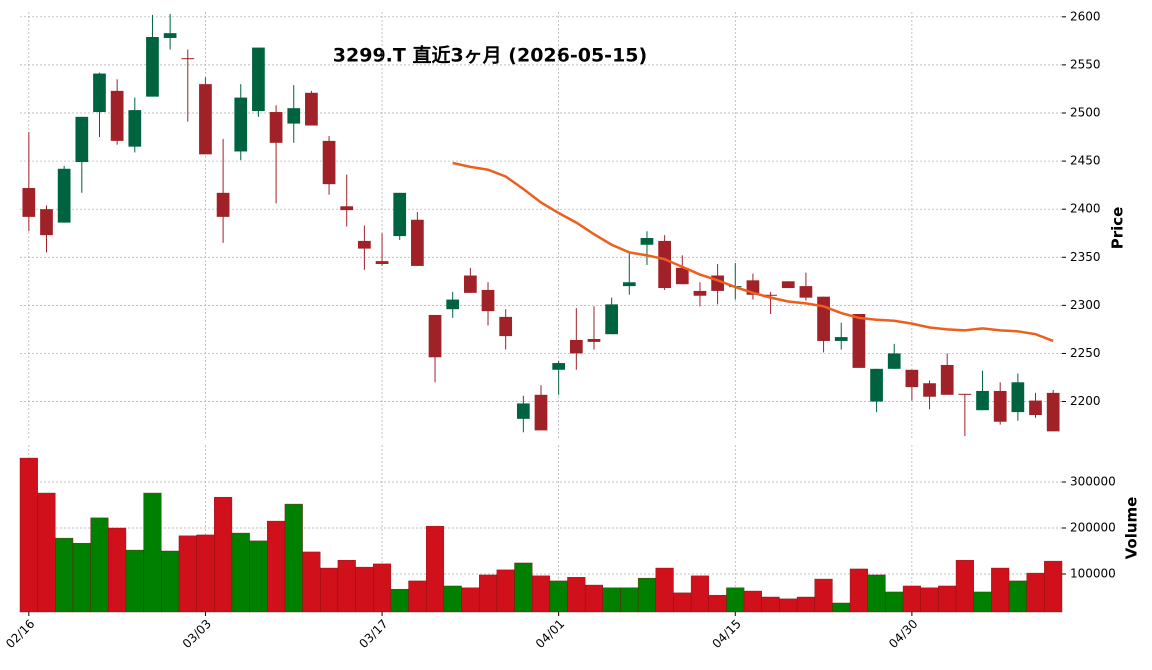 The height and width of the screenshot is (670, 1152). Describe the element at coordinates (903, 634) in the screenshot. I see `x-tick-label: 04/30` at that location.